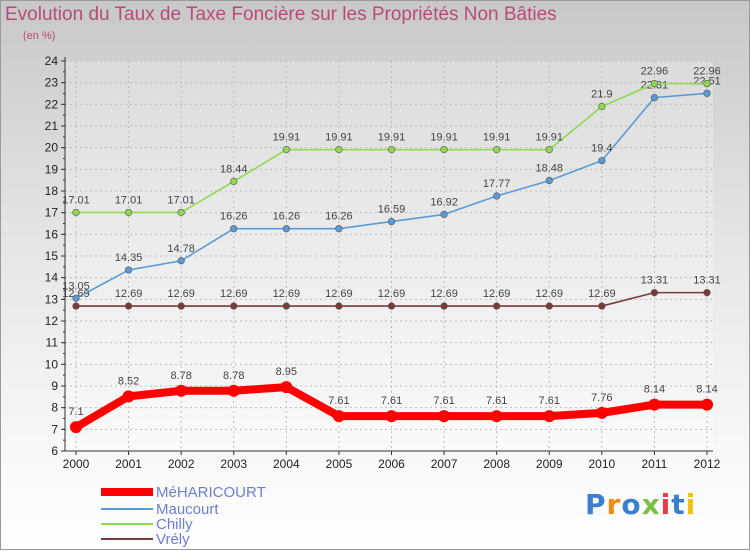 This screenshot has height=551, width=750. I want to click on x-tick-label: 2000, so click(76, 464).